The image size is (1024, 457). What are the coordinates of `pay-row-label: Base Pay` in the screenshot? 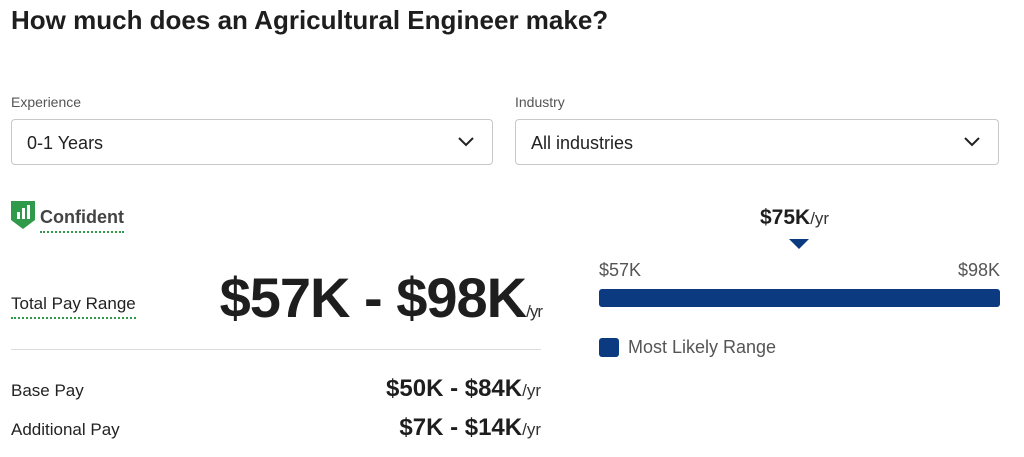 It's located at (47, 390).